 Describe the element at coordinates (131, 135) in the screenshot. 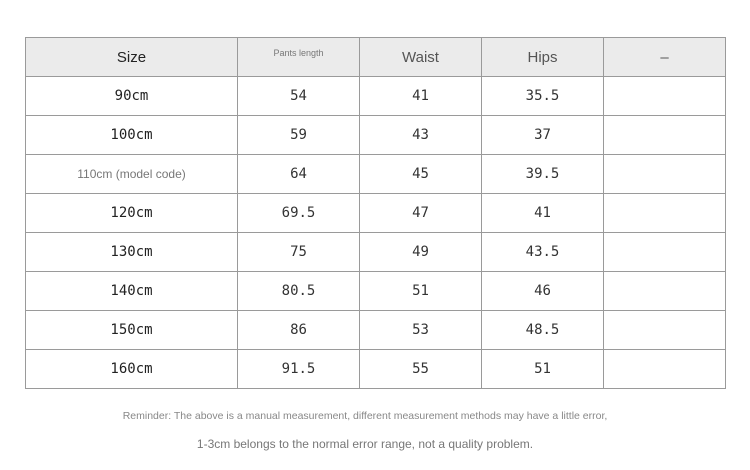

I see `cell-size: 100cm` at that location.